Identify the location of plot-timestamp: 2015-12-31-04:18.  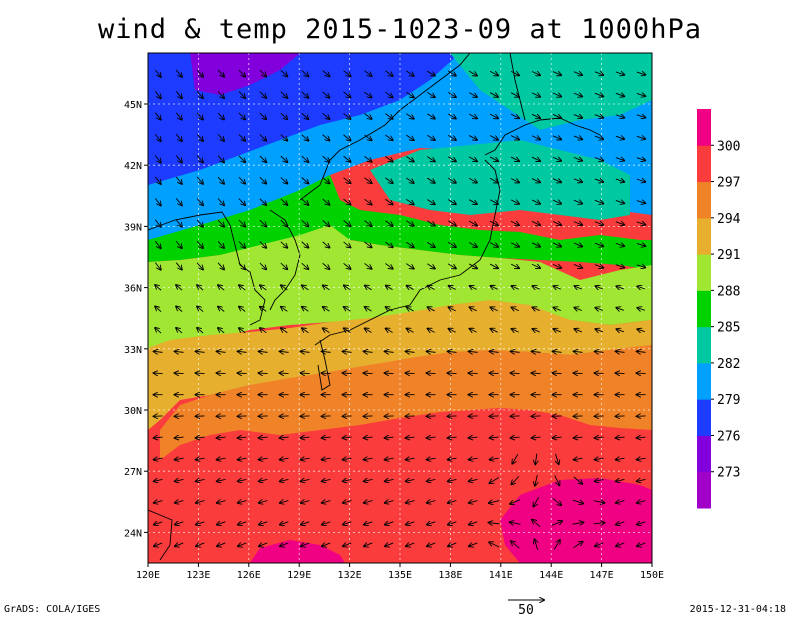
(737, 609).